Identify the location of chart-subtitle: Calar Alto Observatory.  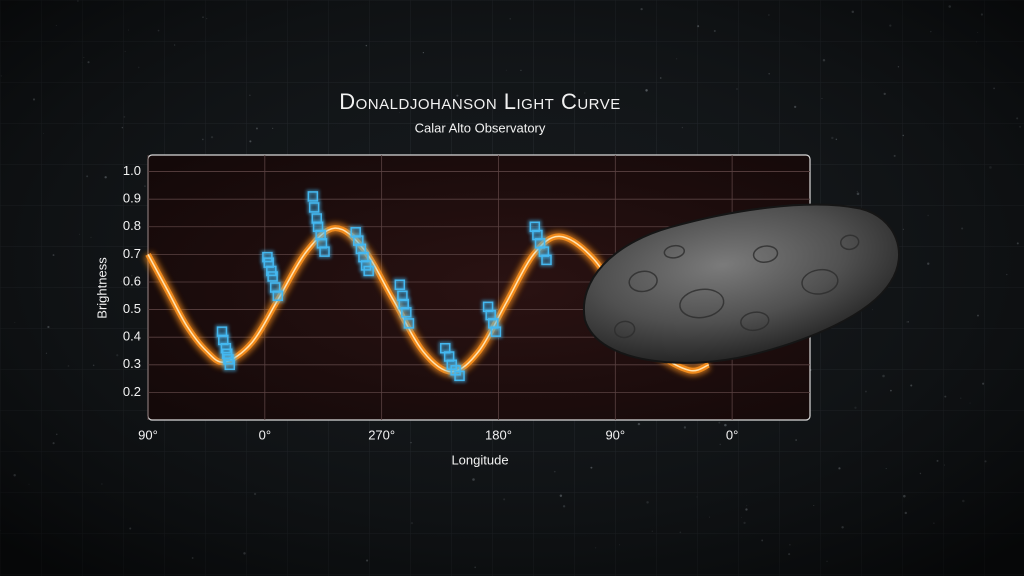
(480, 127).